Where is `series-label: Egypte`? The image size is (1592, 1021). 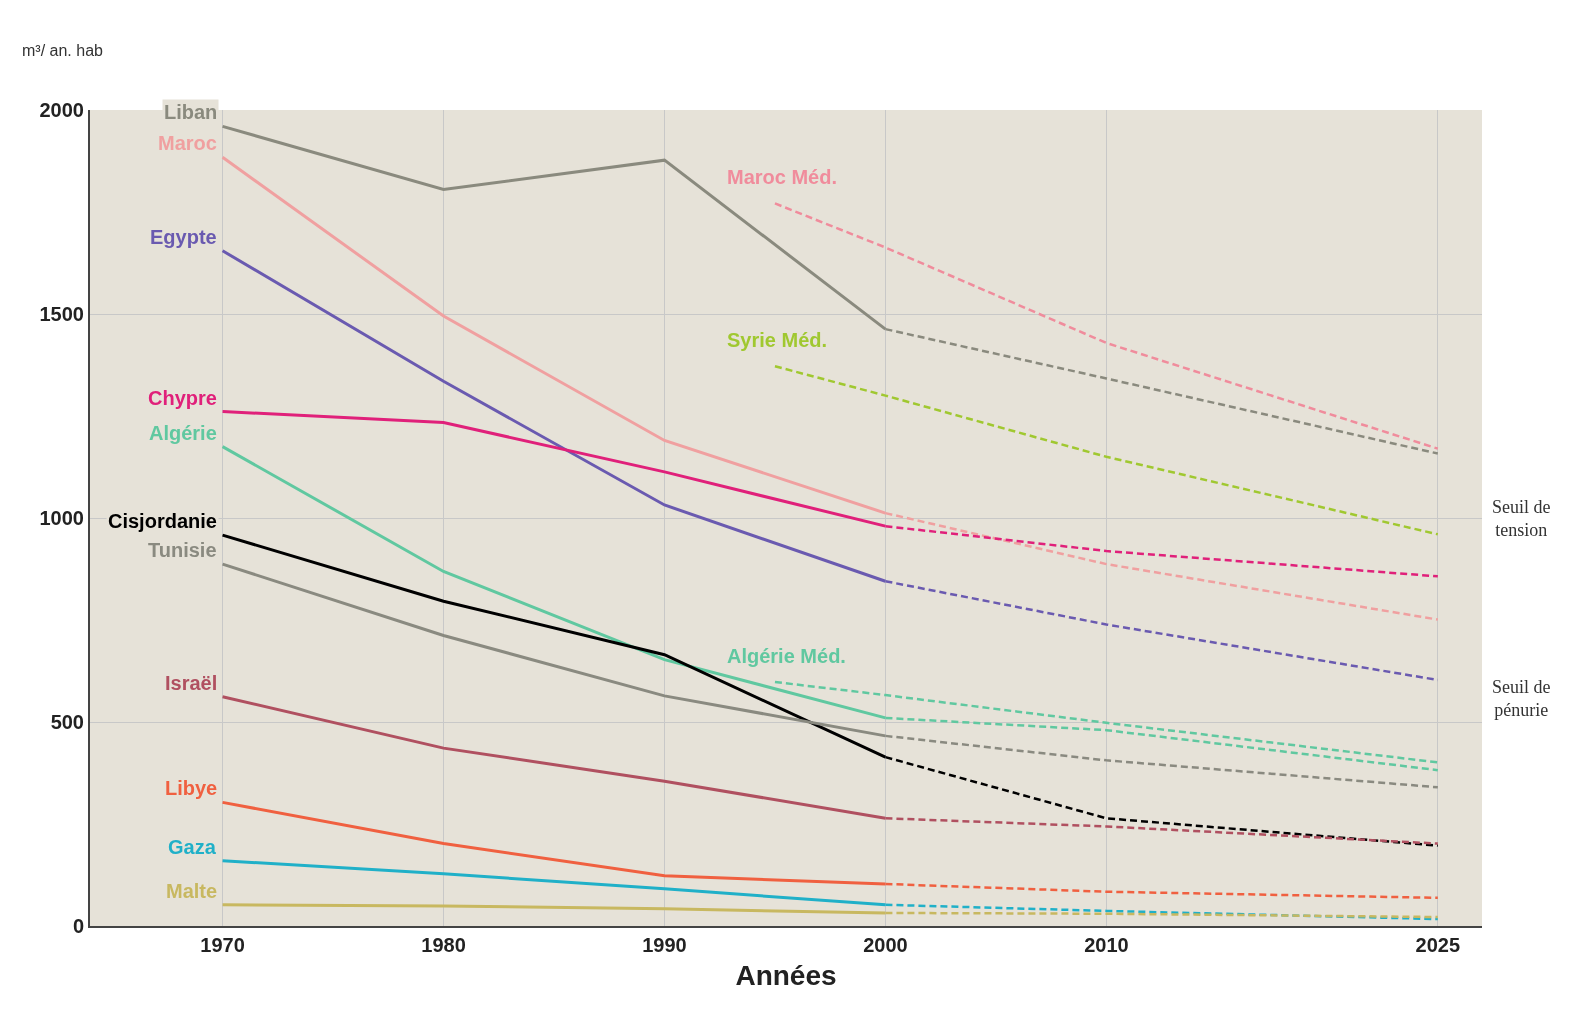 series-label: Egypte is located at coordinates (183, 237).